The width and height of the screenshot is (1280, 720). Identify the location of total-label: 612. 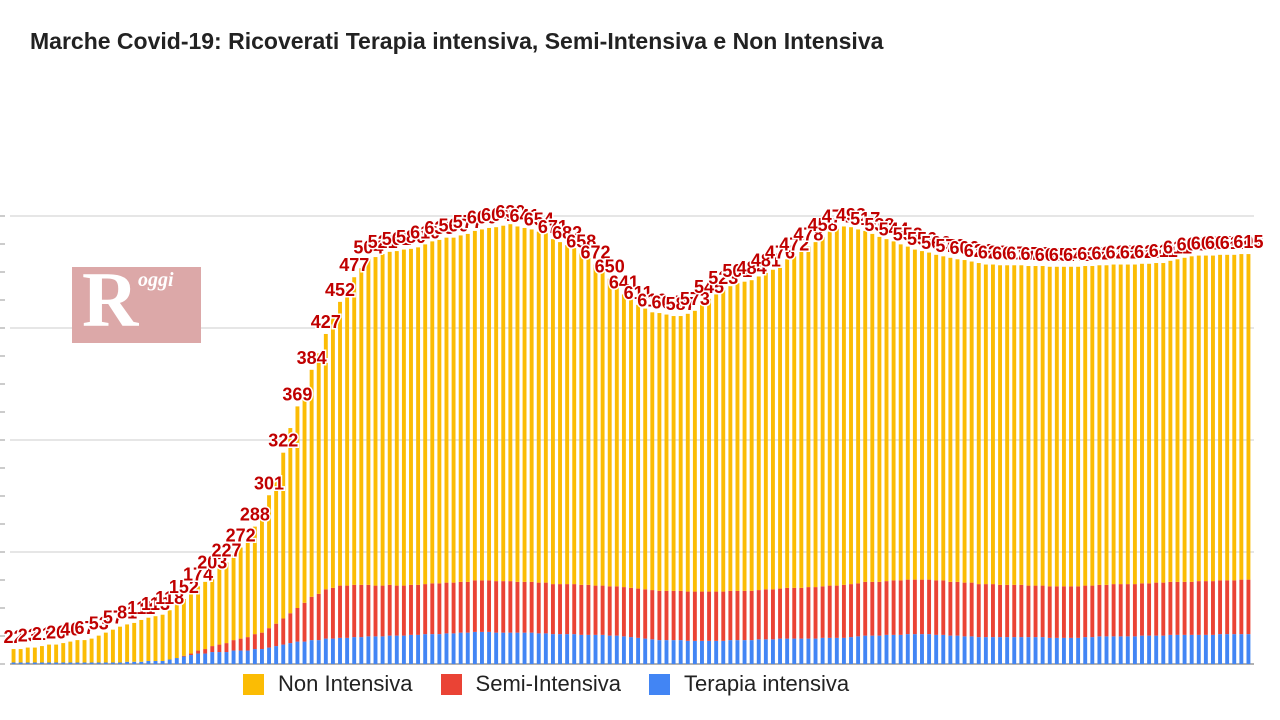
(1248, 242).